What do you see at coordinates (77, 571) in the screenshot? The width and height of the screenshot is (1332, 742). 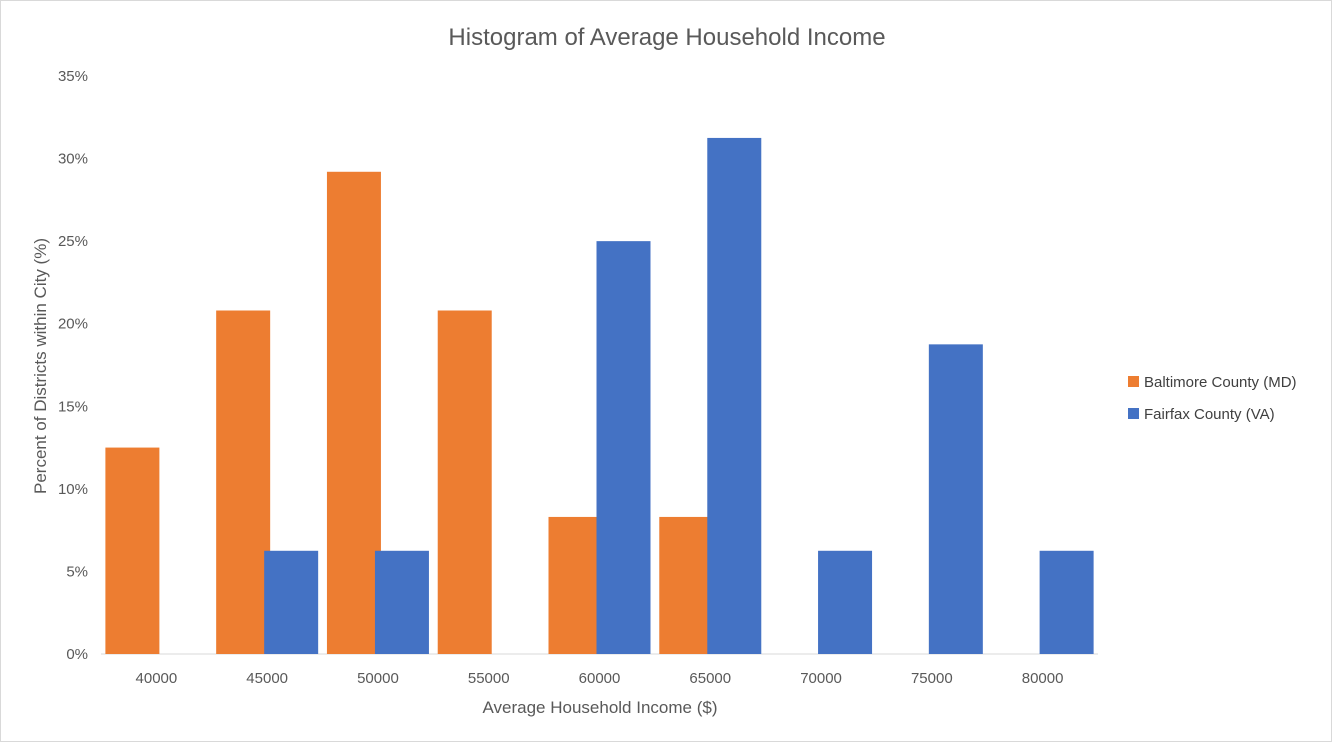 I see `y-tick-label: 5%` at bounding box center [77, 571].